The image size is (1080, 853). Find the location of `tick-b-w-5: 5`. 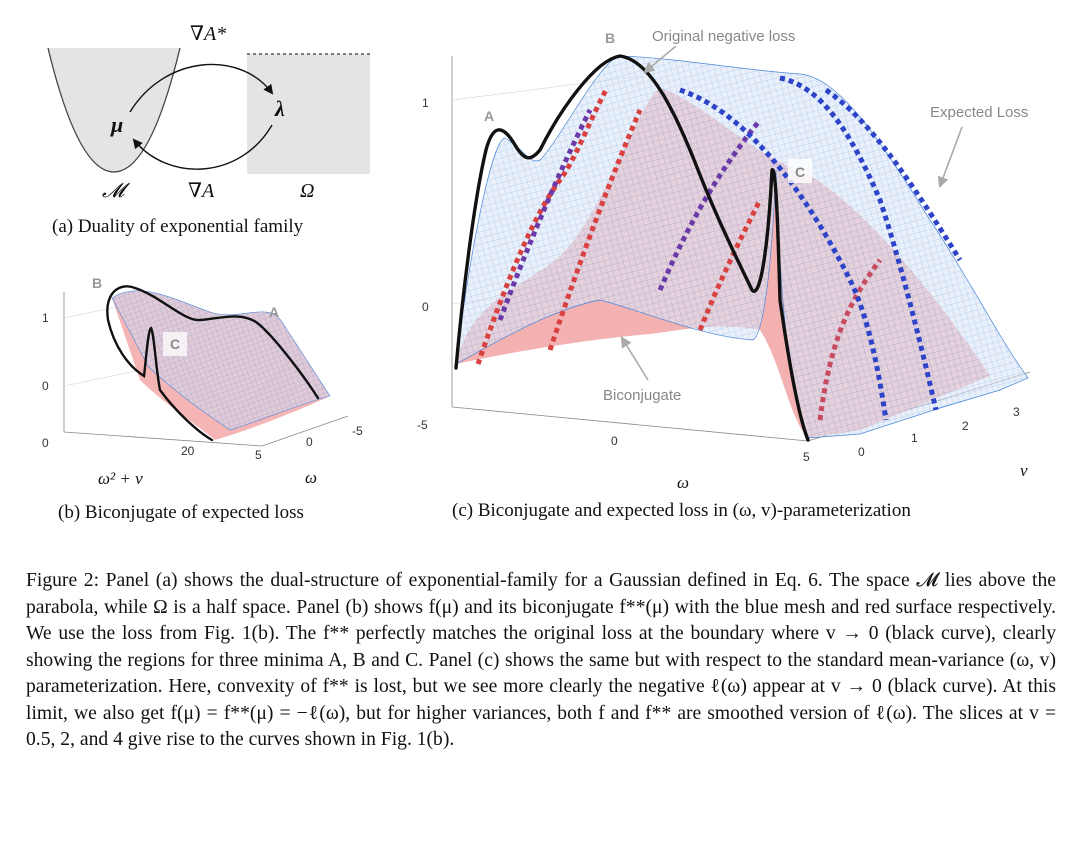

tick-b-w-5: 5 is located at coordinates (258, 455).